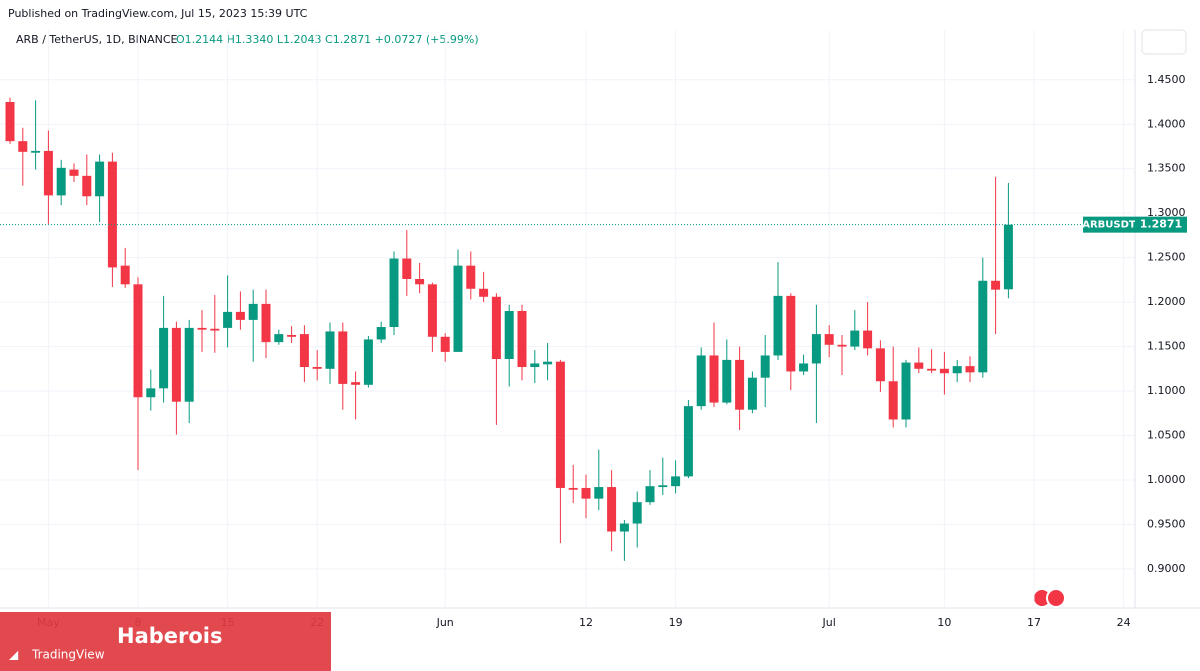 This screenshot has height=671, width=1200. I want to click on last-price-tag, so click(1161, 224).